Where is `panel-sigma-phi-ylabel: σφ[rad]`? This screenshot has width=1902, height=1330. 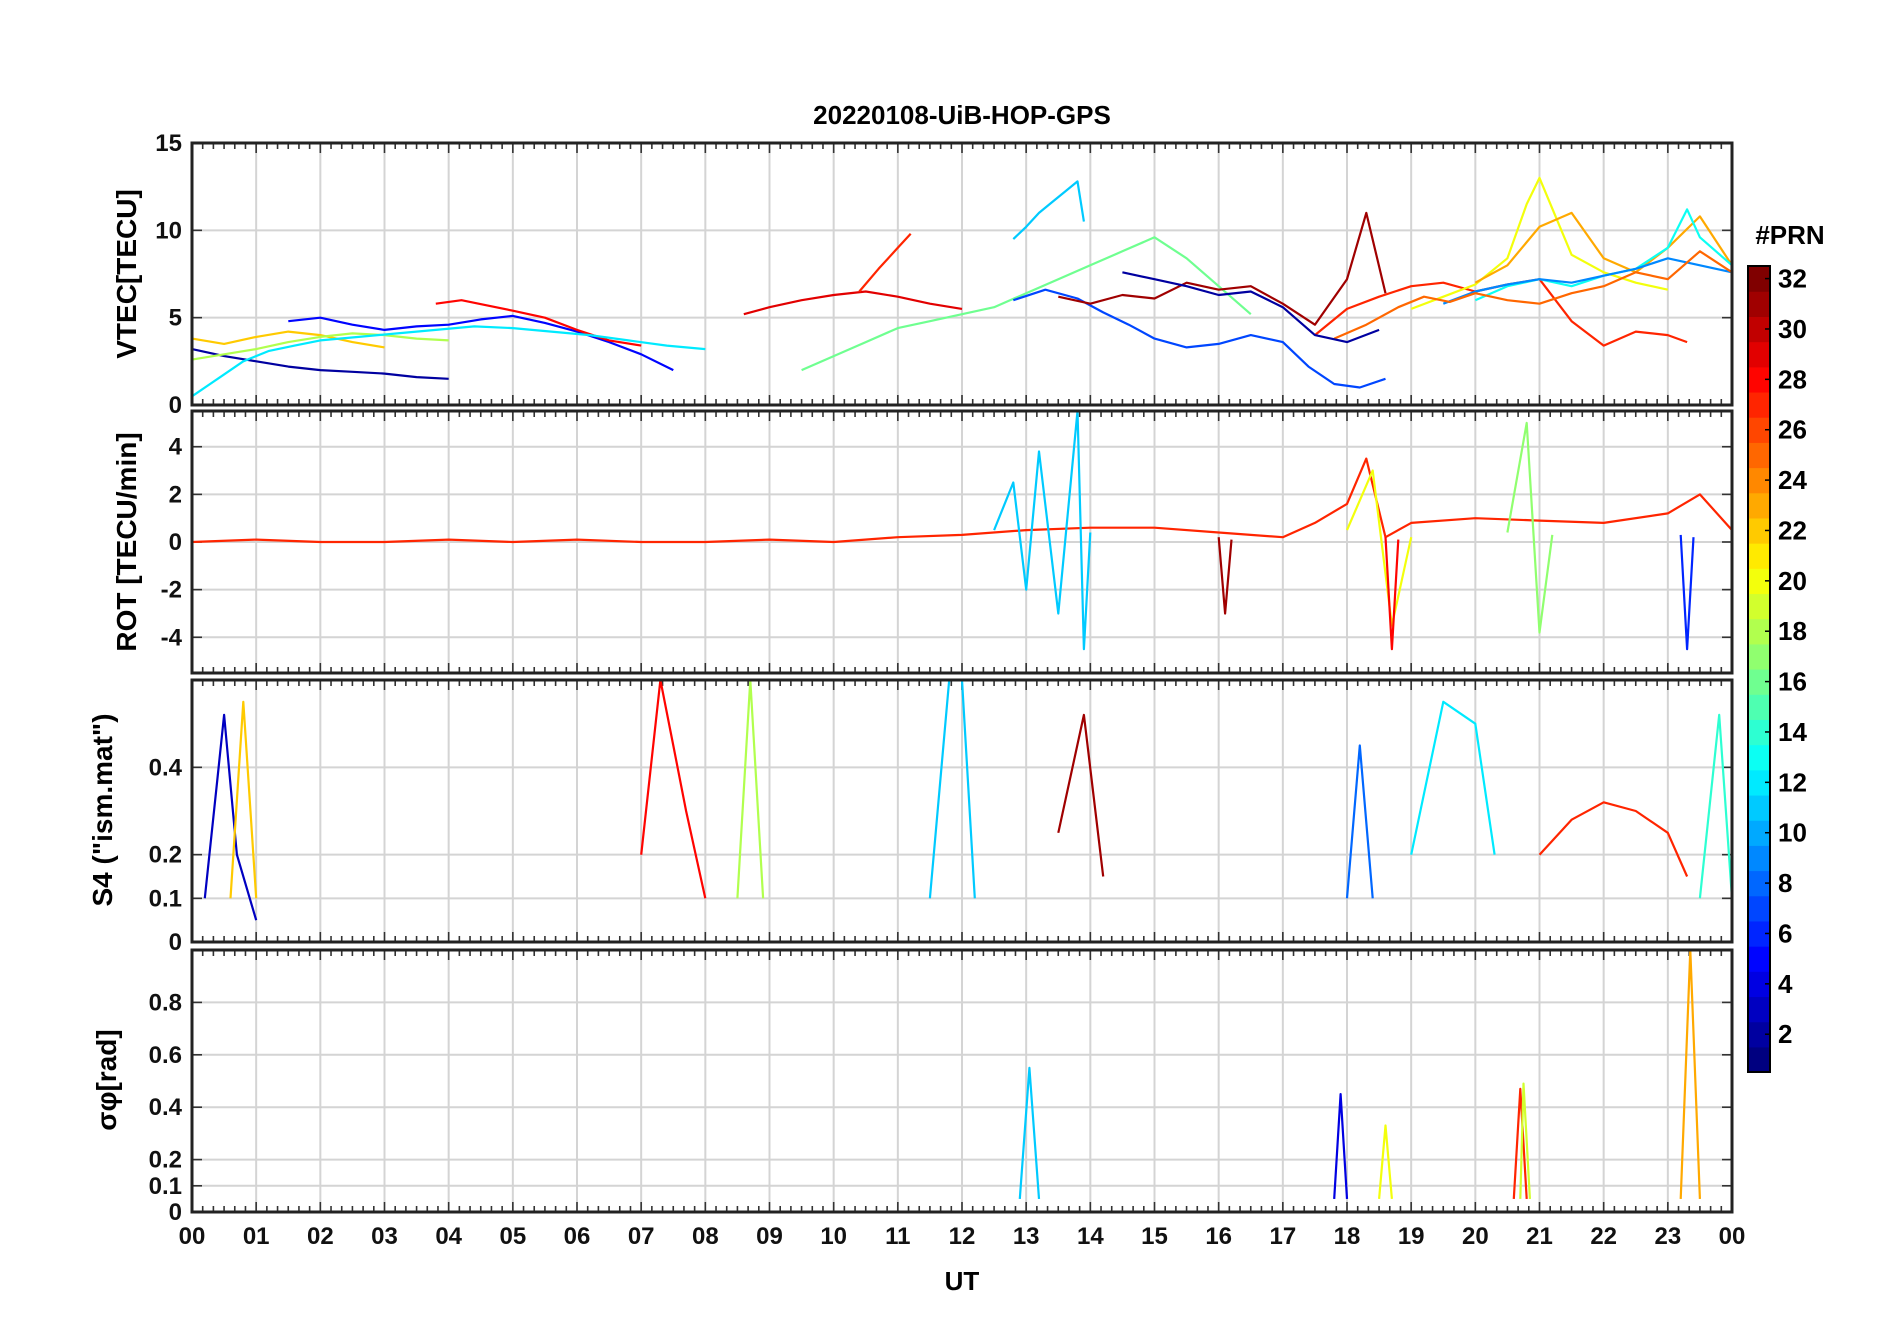 panel-sigma-phi-ylabel: σφ[rad] is located at coordinates (106, 1079).